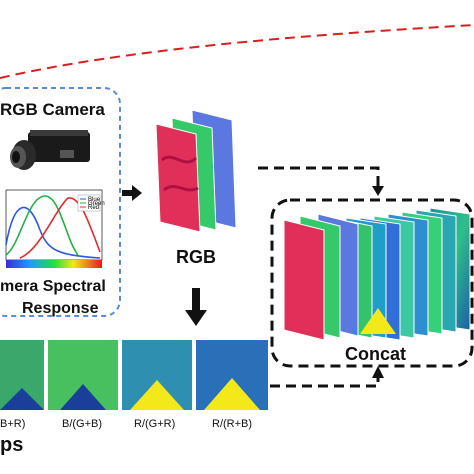 This screenshot has width=474, height=474. I want to click on spectral-response-line1: mera Spectral, so click(53, 286).